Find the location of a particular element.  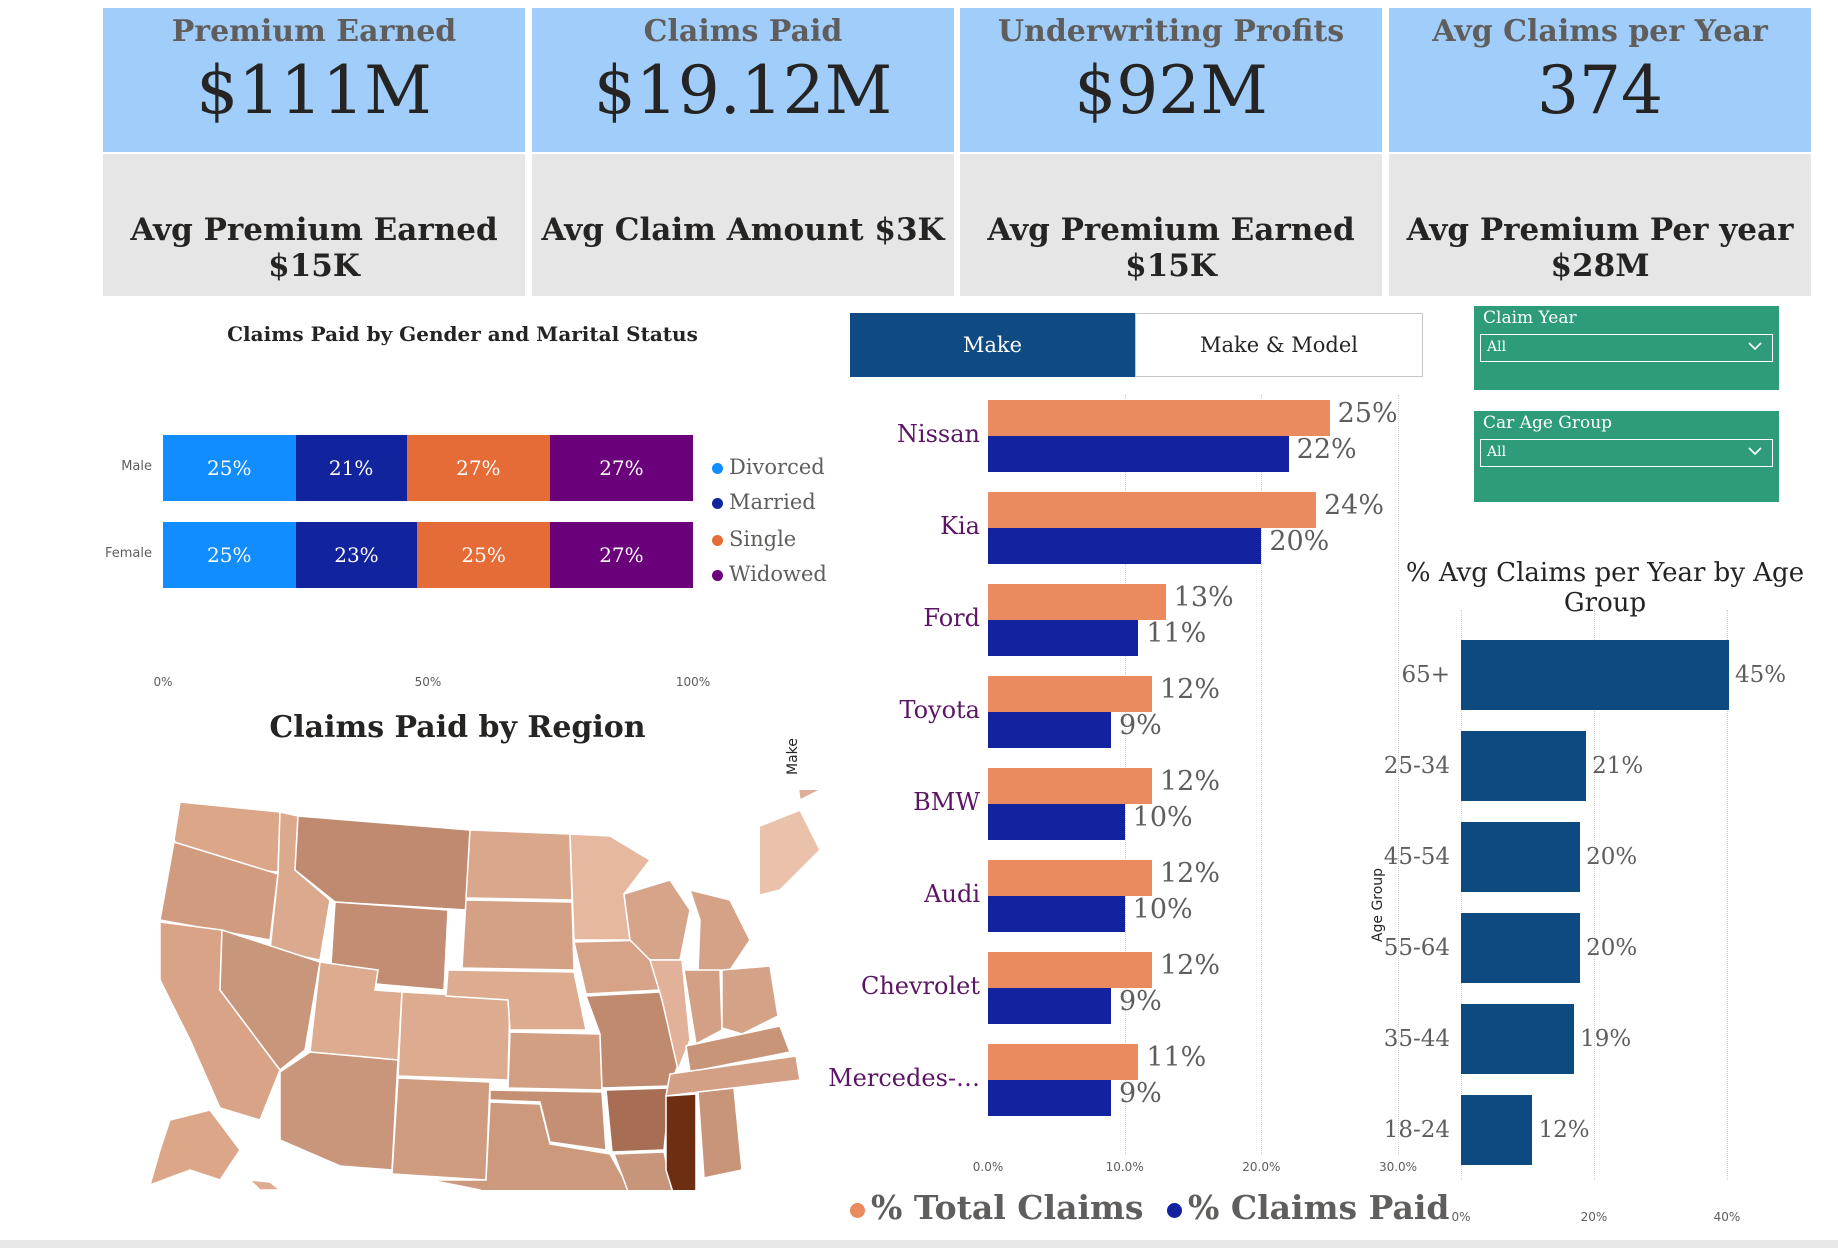

data-label-total: 12% is located at coordinates (1190, 965).